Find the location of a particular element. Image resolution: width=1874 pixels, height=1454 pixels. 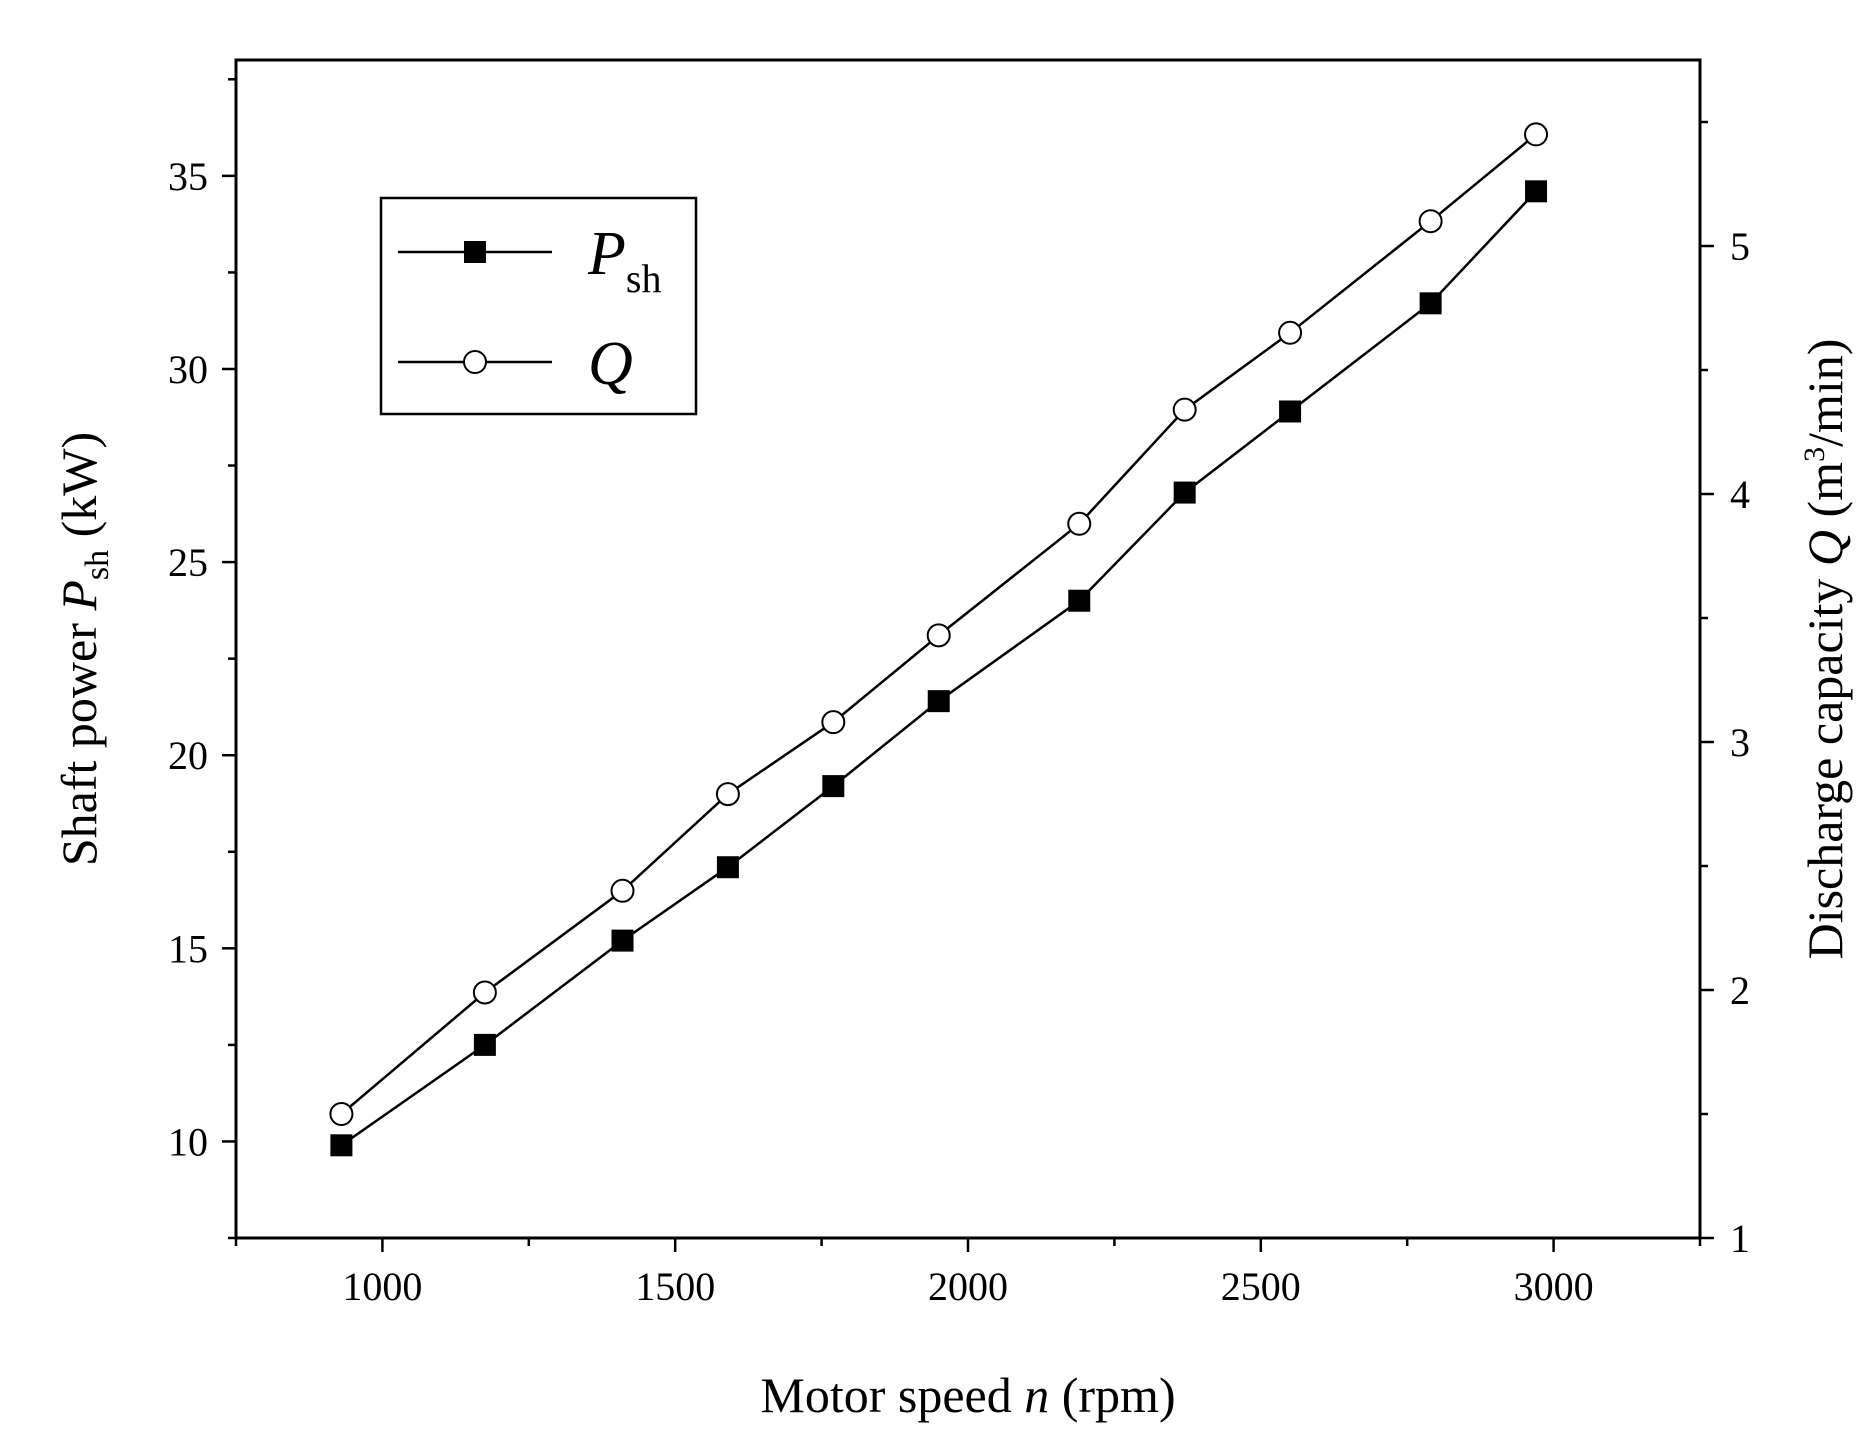

legend-marker-Q is located at coordinates (475, 362).